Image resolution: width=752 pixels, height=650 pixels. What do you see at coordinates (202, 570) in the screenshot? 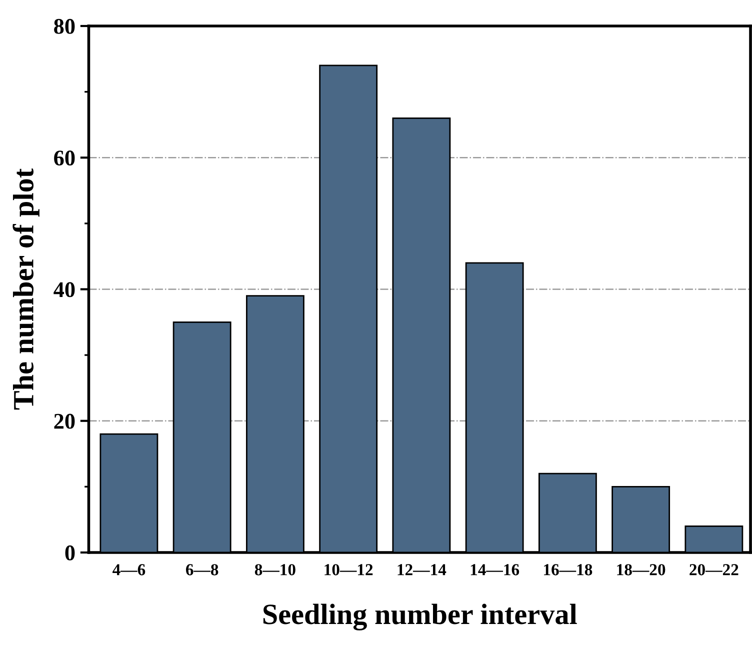
I see `x-tick-label: 6—8` at bounding box center [202, 570].